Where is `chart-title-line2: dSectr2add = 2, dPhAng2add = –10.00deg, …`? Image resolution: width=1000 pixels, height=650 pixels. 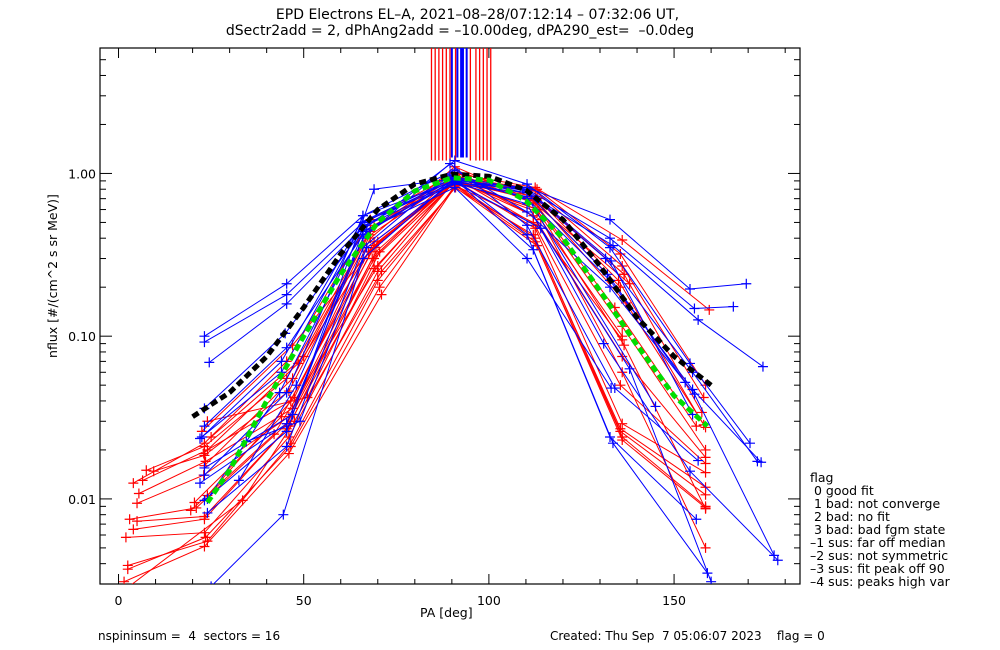 chart-title-line2: dSectr2add = 2, dPhAng2add = –10.00deg, … is located at coordinates (460, 31).